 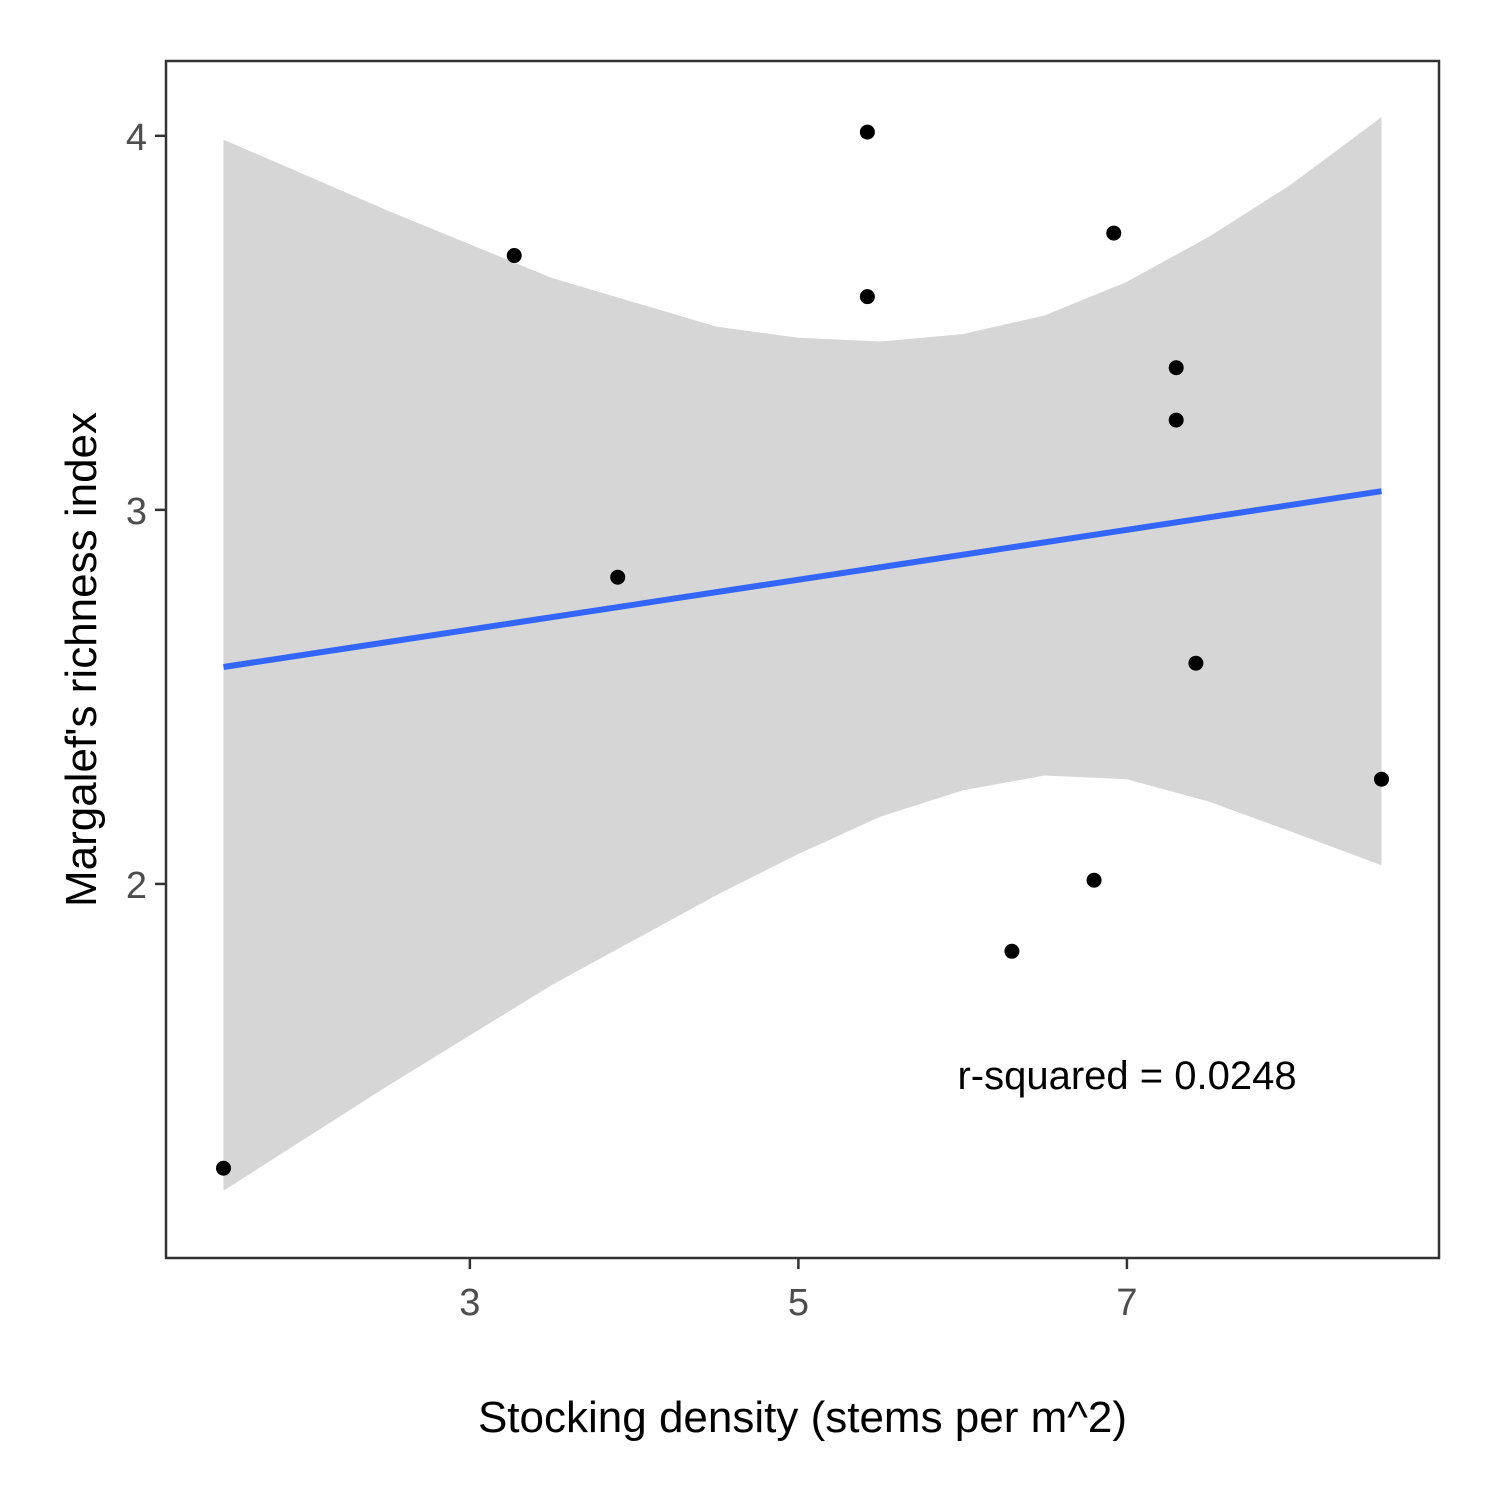 What do you see at coordinates (469, 1303) in the screenshot?
I see `x-tick-label: 3` at bounding box center [469, 1303].